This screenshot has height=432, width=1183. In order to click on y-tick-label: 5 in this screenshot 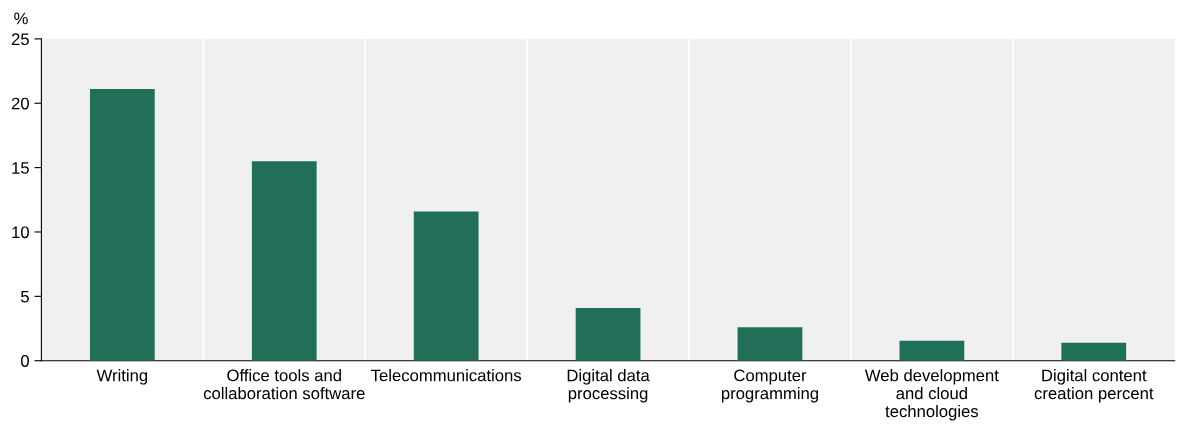, I will do `click(25, 296)`.